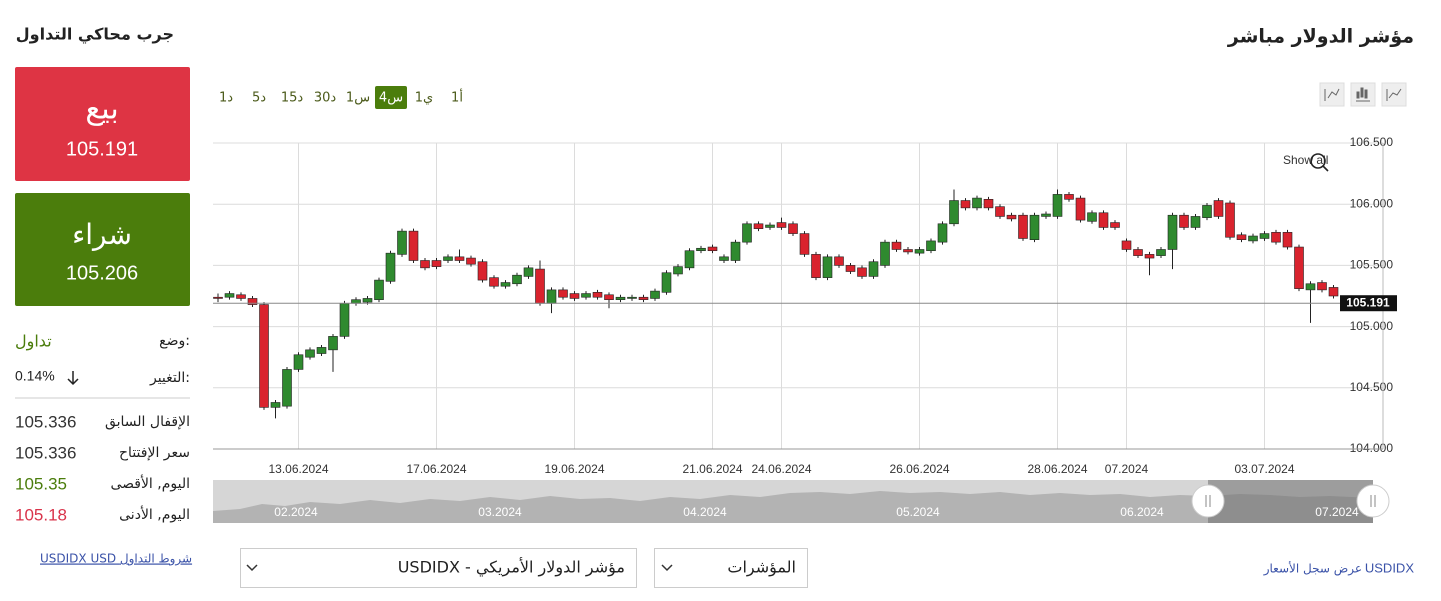 Image resolution: width=1441 pixels, height=601 pixels. Describe the element at coordinates (919, 469) in the screenshot. I see `x-tick-label: 26.06.2024` at that location.